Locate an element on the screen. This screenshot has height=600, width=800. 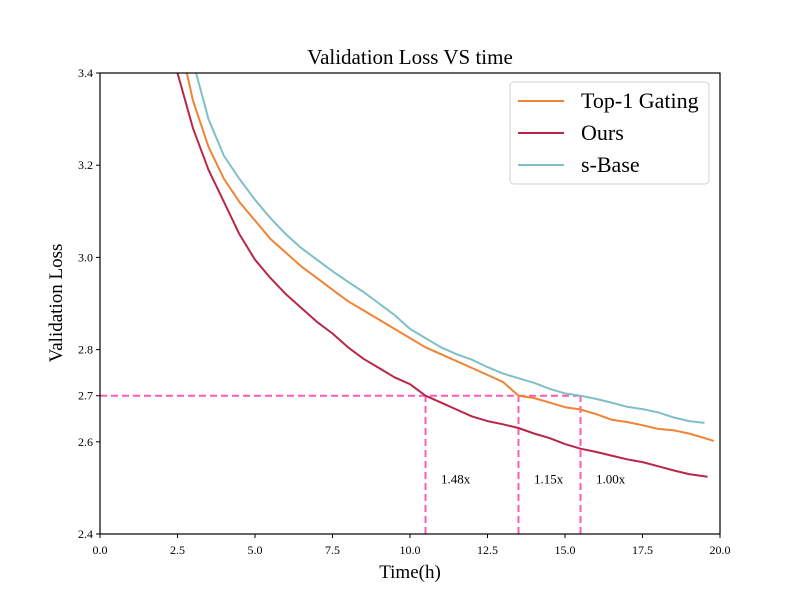
x-tick-label: 17.5 is located at coordinates (642, 550).